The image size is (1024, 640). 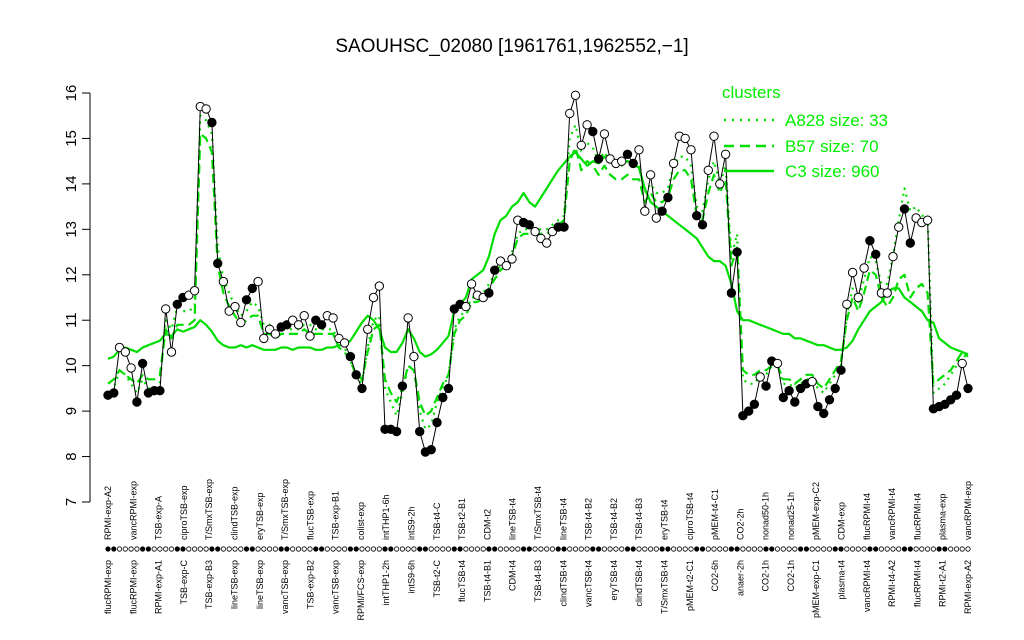 What do you see at coordinates (184, 582) in the screenshot?
I see `bottom-tick-label: TSB-exp-C` at bounding box center [184, 582].